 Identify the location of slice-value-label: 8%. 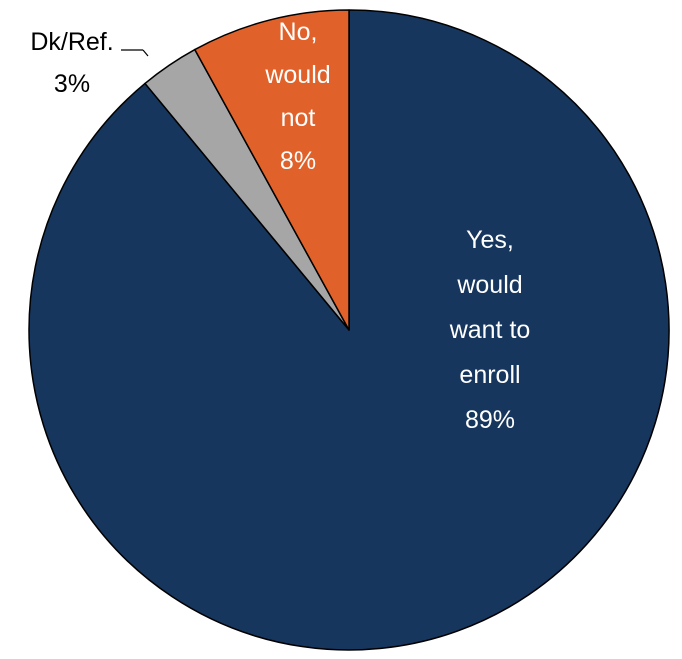
(298, 161).